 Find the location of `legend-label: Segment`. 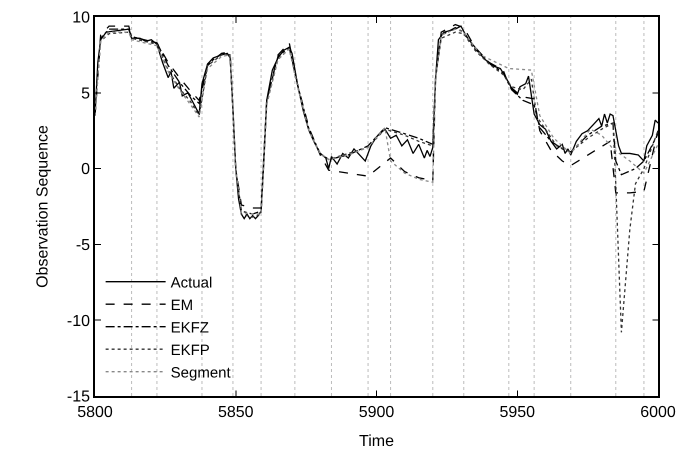

legend-label: Segment is located at coordinates (201, 373).